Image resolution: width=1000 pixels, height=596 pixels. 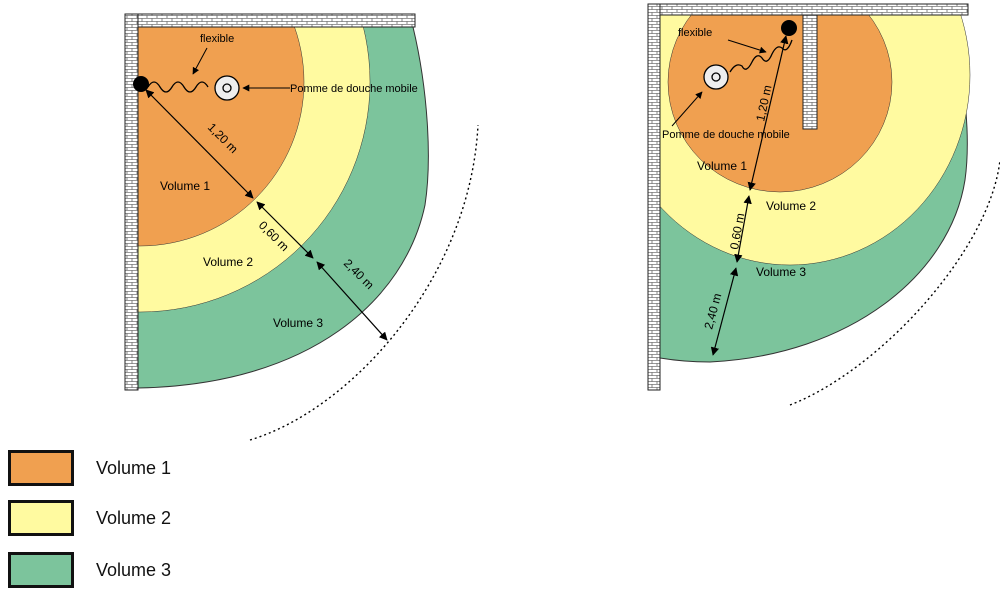 What do you see at coordinates (724, 311) in the screenshot?
I see `right-dim3-arrow` at bounding box center [724, 311].